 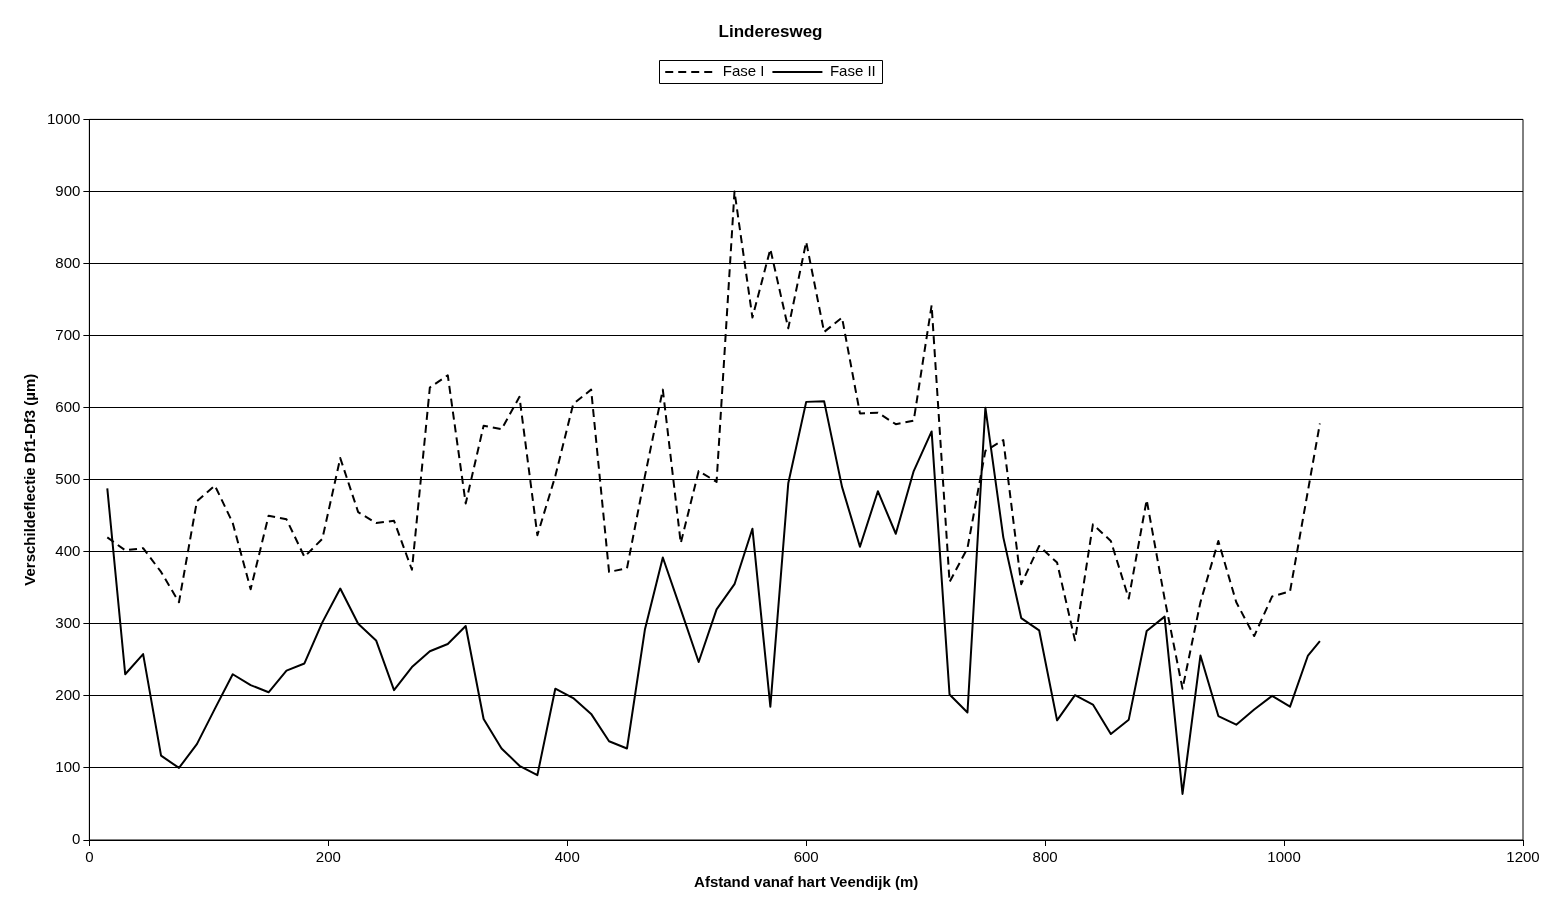 What do you see at coordinates (63, 118) in the screenshot?
I see `y-tick-label: 1000` at bounding box center [63, 118].